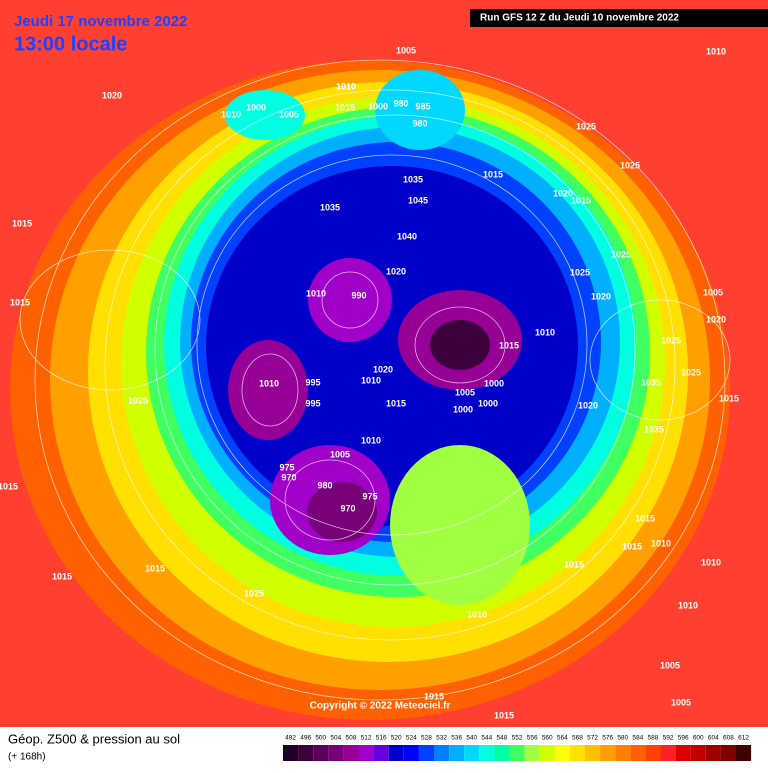 The image size is (768, 773). Describe the element at coordinates (369, 496) in the screenshot. I see `pressure-label: 975` at that location.